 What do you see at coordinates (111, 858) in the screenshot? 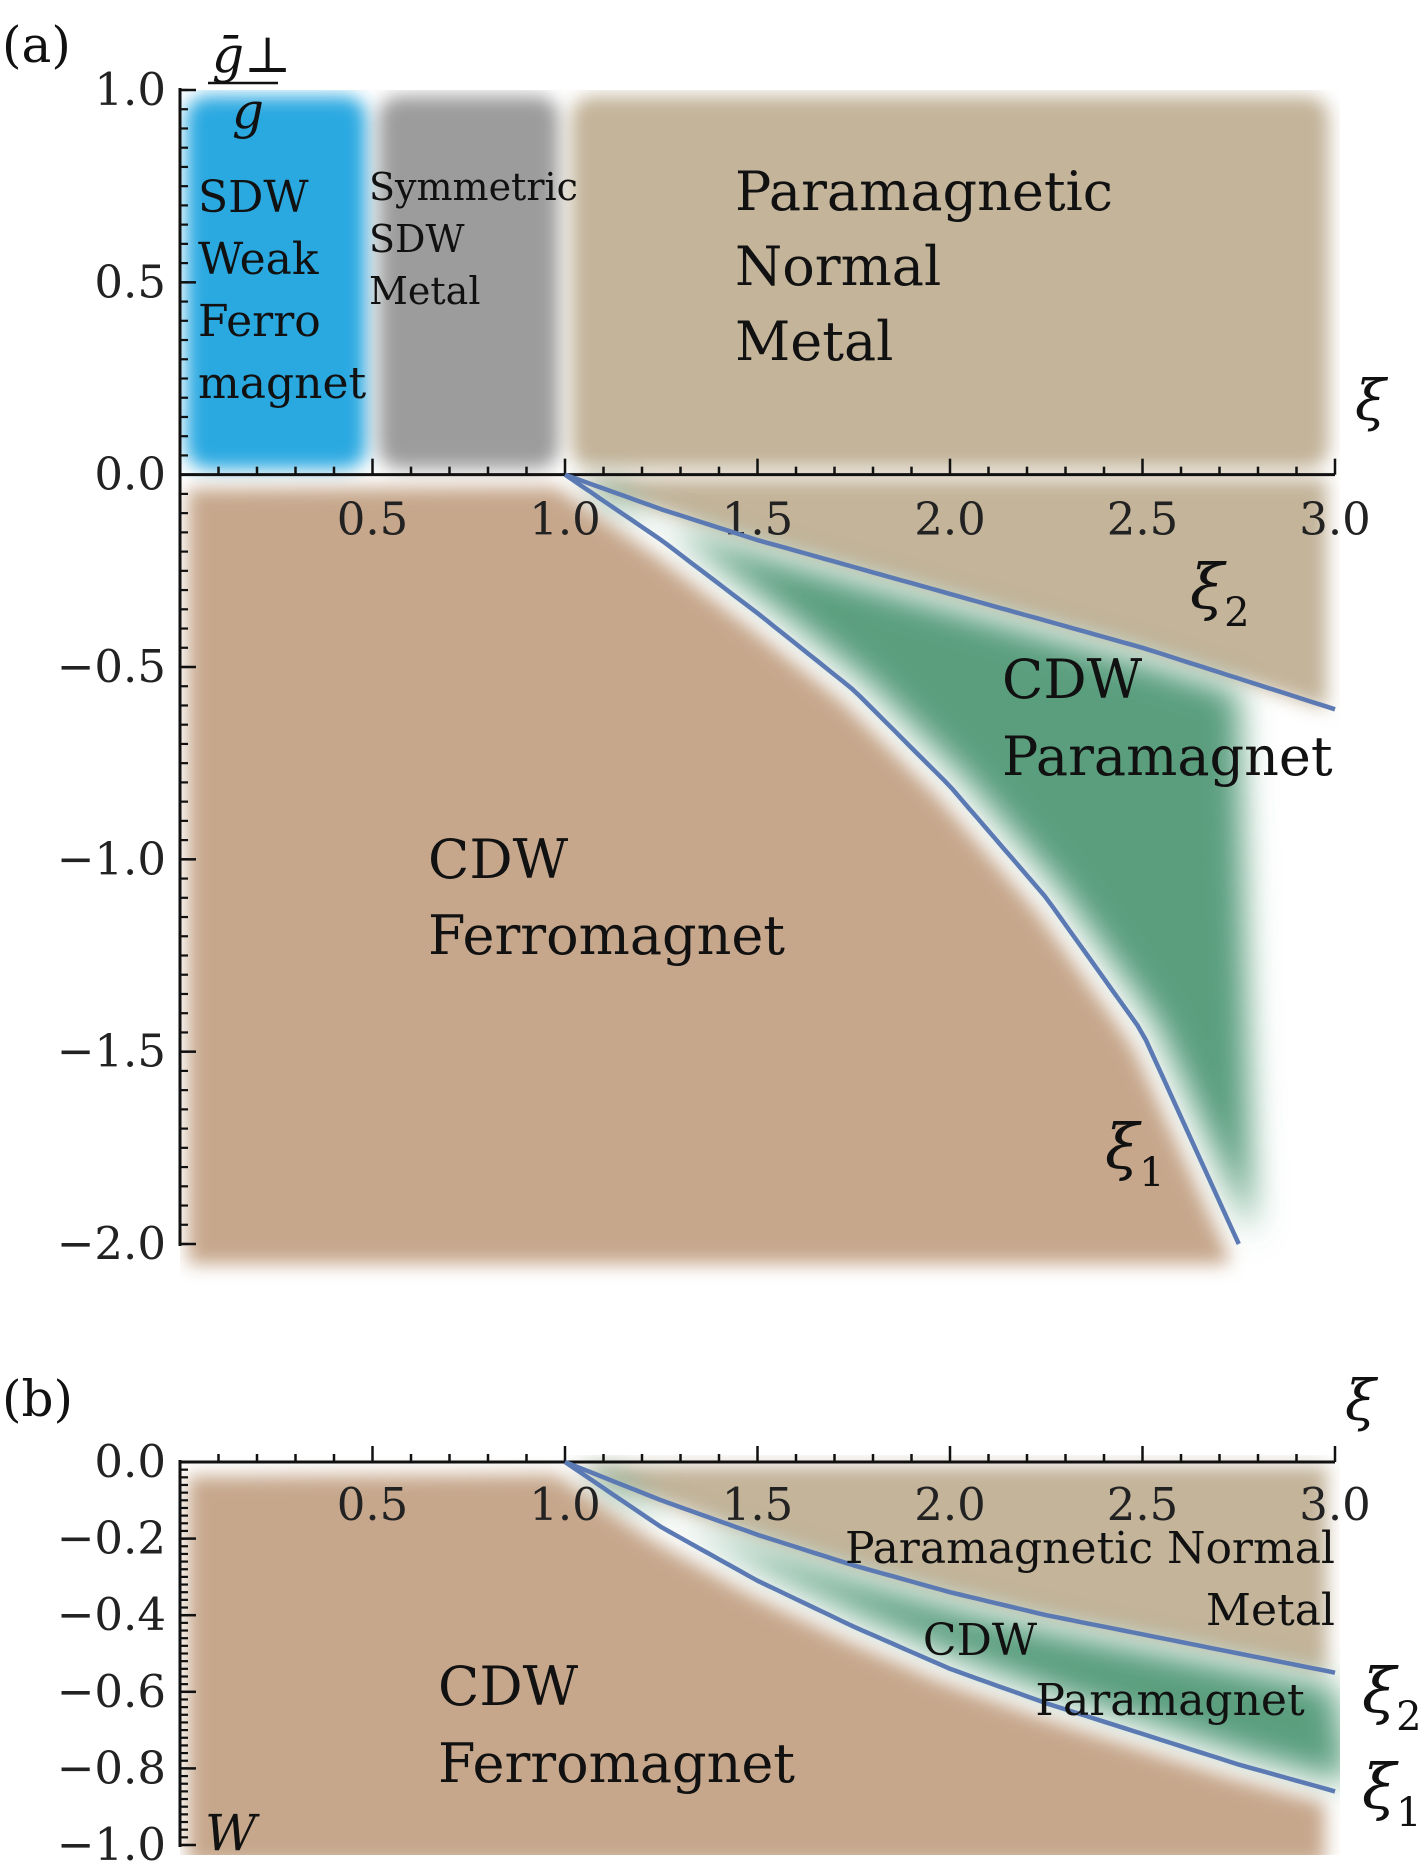
I see `a-y-tick-label-4: −1.0` at bounding box center [111, 858].